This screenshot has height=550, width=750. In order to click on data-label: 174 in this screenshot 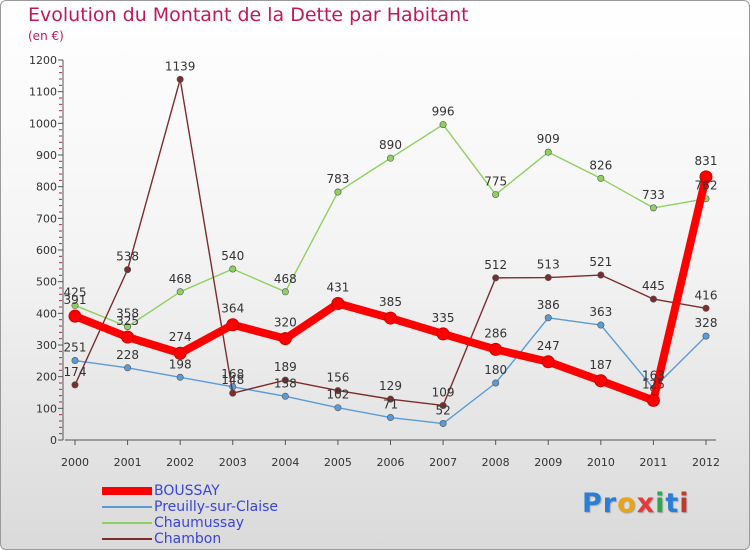, I will do `click(75, 372)`.